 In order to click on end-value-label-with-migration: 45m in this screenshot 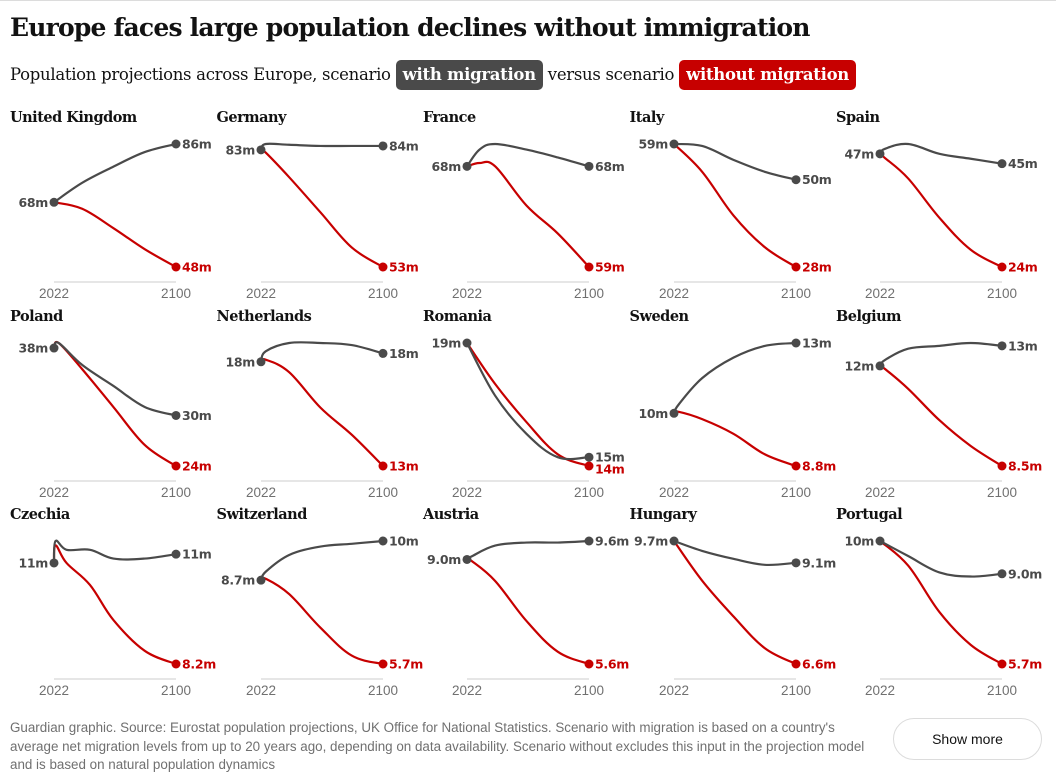, I will do `click(1023, 163)`.